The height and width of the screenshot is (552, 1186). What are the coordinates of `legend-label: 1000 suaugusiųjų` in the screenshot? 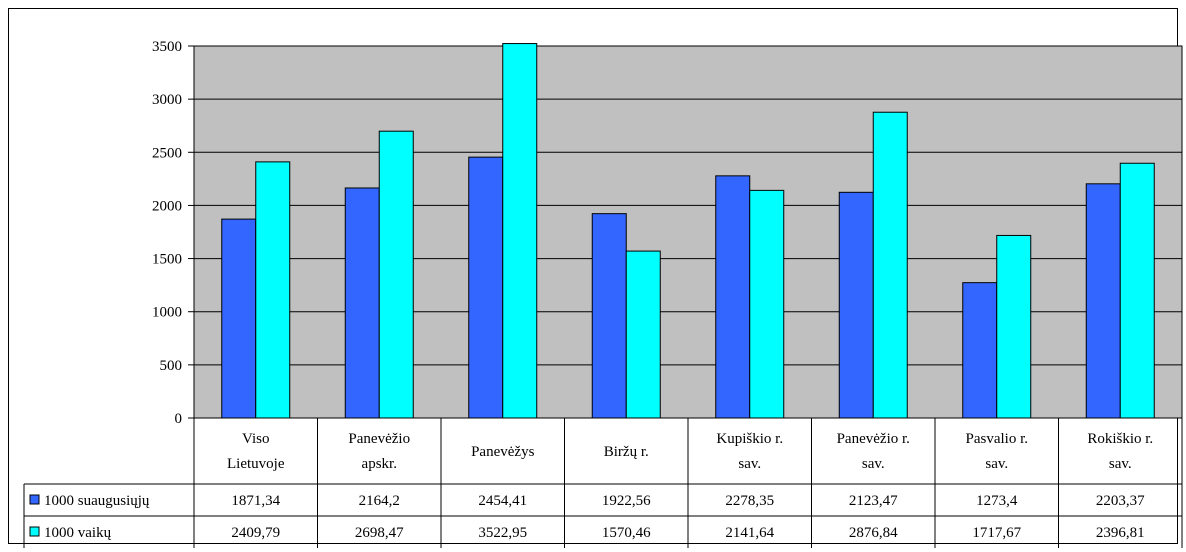 It's located at (97, 501).